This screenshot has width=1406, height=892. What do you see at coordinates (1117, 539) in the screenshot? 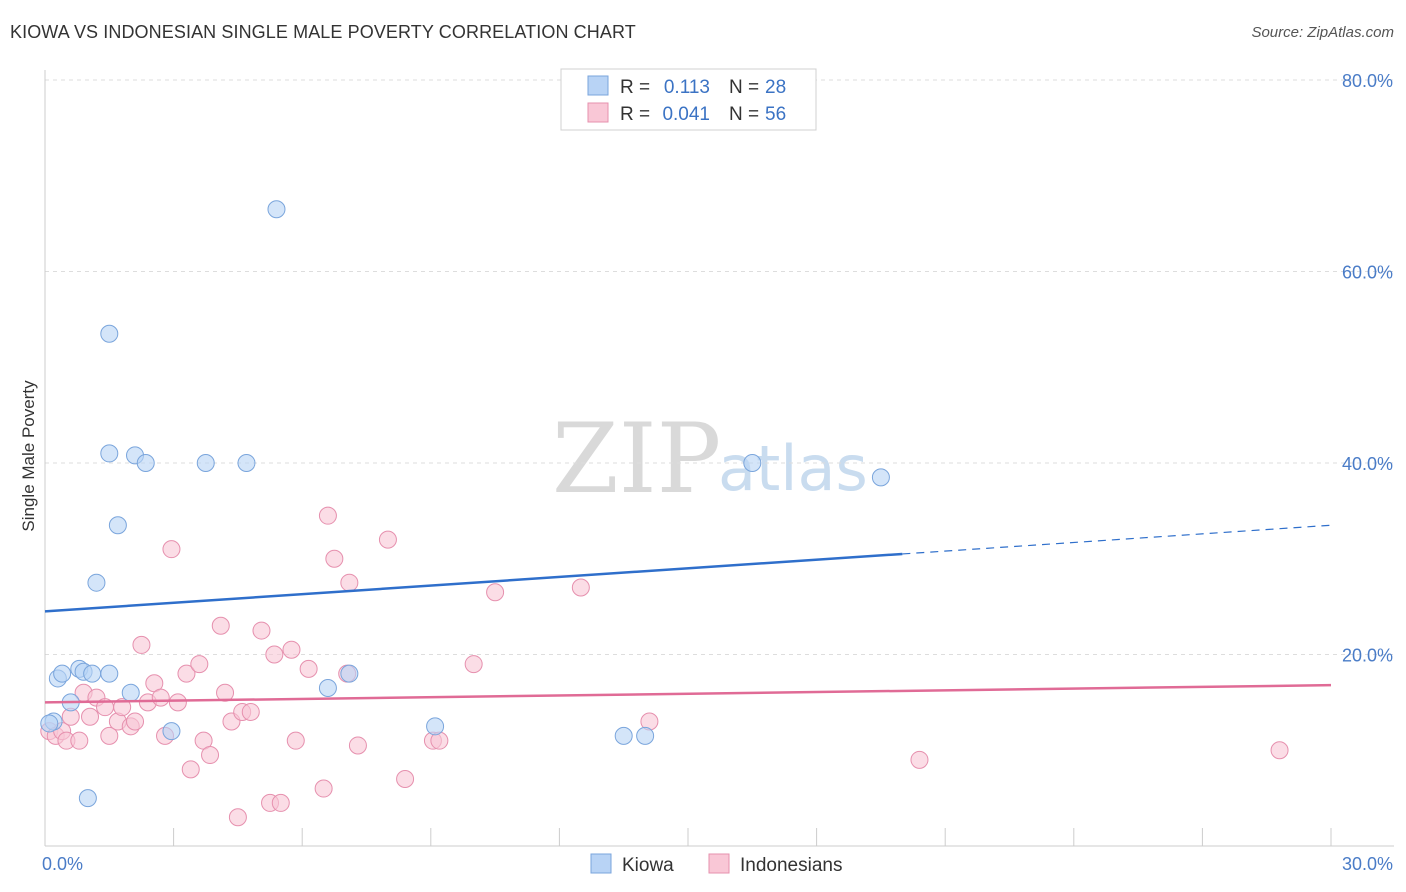
I see `kiowa-trend-extension` at bounding box center [1117, 539].